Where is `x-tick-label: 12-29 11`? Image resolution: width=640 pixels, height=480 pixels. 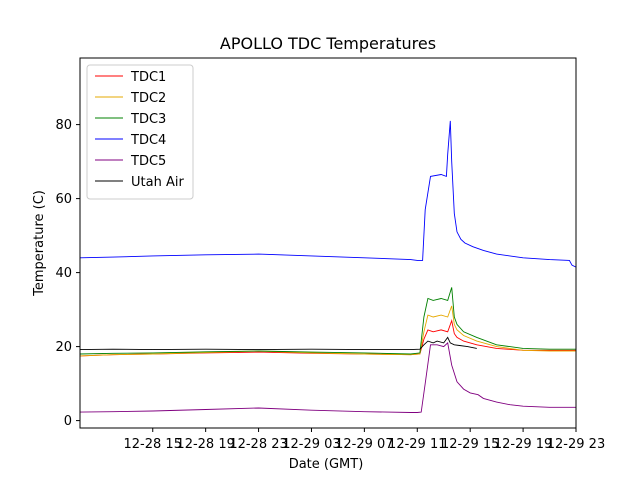 x-tick-label: 12-29 11 is located at coordinates (417, 444).